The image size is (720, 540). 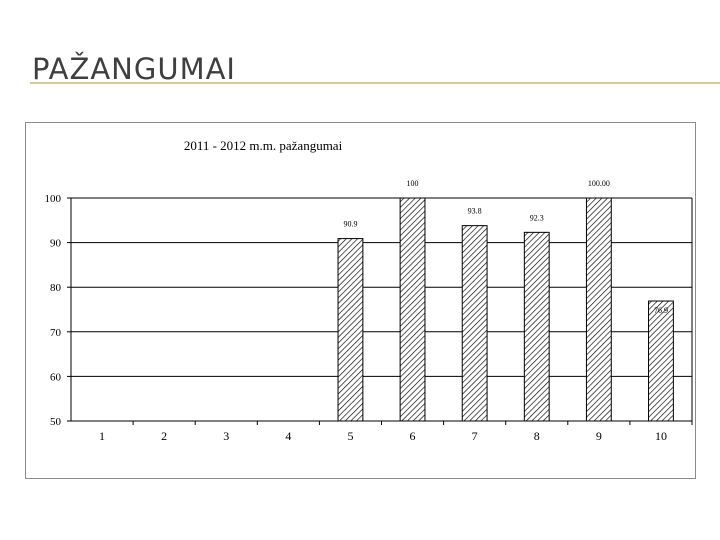 I want to click on data-label: 100, so click(x=413, y=183).